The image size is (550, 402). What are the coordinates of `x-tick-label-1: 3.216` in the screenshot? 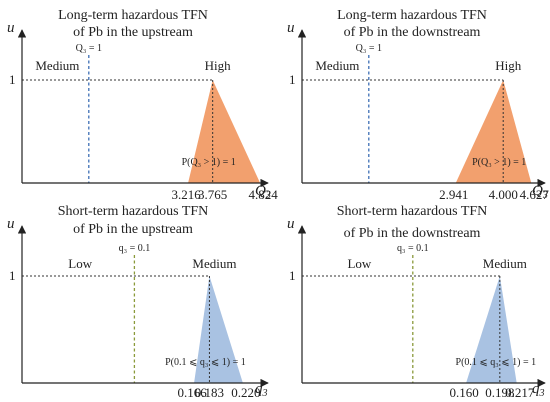 It's located at (186, 194).